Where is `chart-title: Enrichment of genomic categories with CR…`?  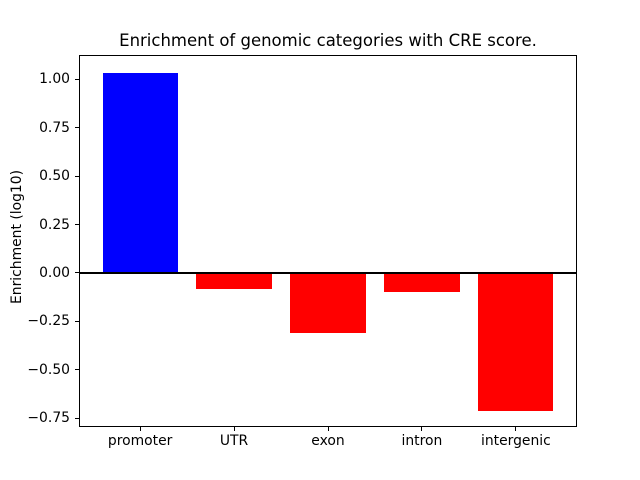
chart-title: Enrichment of genomic categories with CR… is located at coordinates (328, 40).